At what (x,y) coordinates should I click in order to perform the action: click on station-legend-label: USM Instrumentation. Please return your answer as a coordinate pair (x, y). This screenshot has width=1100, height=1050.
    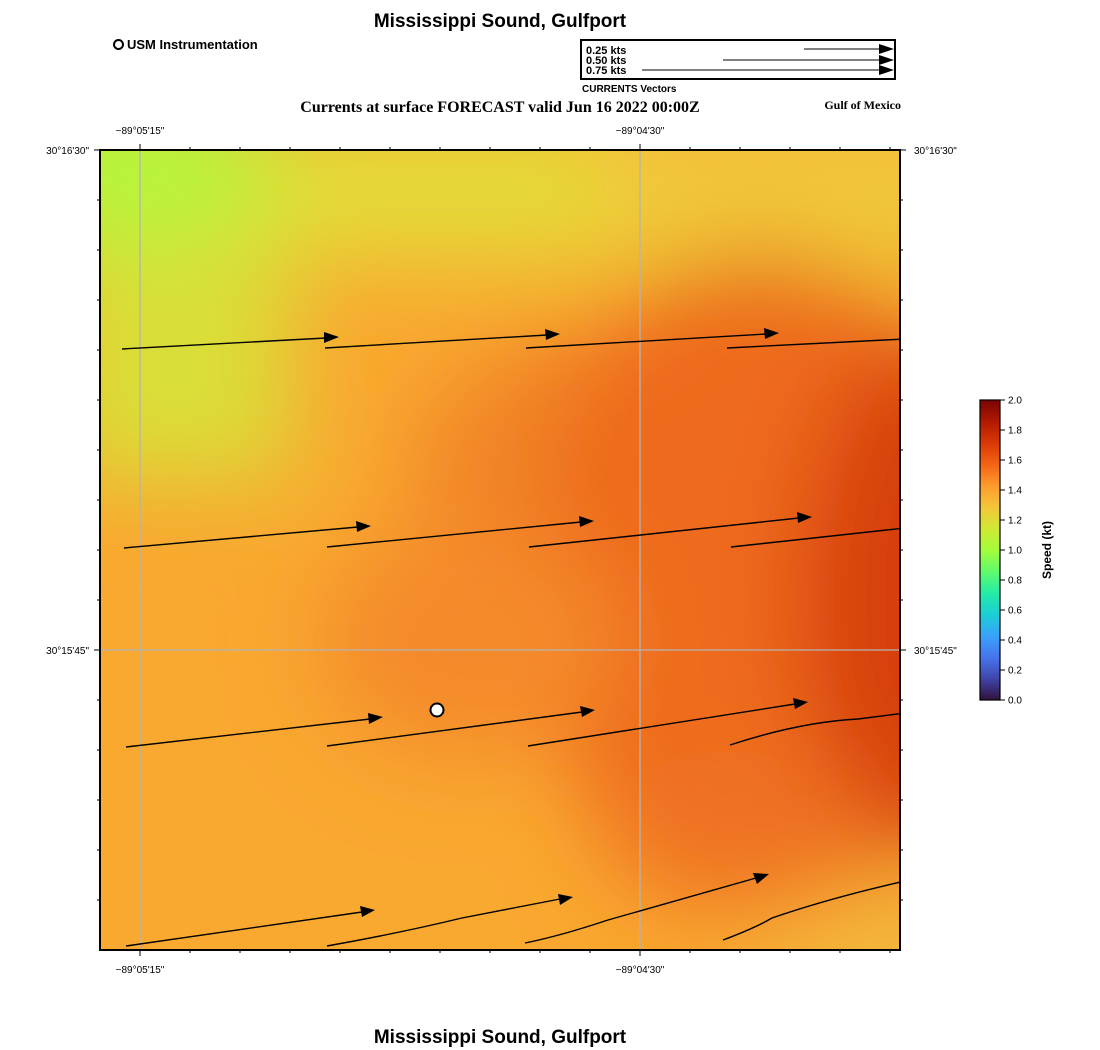
    Looking at the image, I should click on (192, 44).